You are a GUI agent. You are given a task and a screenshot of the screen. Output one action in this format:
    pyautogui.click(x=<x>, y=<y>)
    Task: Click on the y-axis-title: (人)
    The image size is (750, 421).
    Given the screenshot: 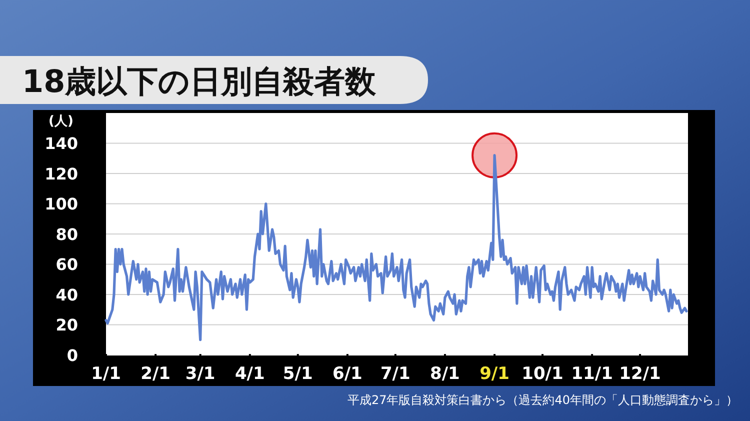 What is the action you would take?
    pyautogui.click(x=61, y=121)
    